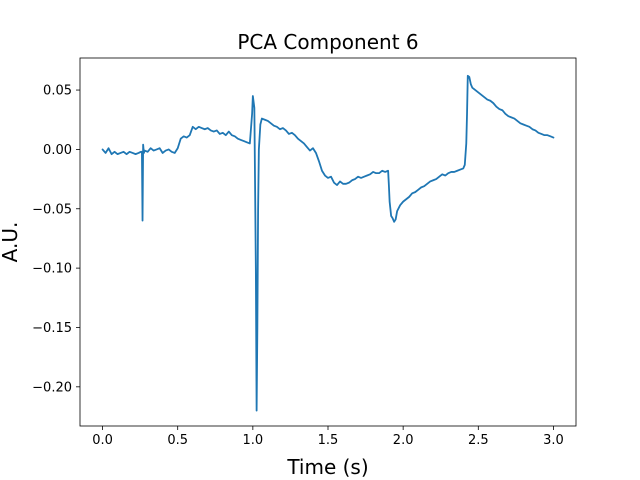 The height and width of the screenshot is (480, 640). I want to click on x-tick-label: 0.5, so click(177, 440).